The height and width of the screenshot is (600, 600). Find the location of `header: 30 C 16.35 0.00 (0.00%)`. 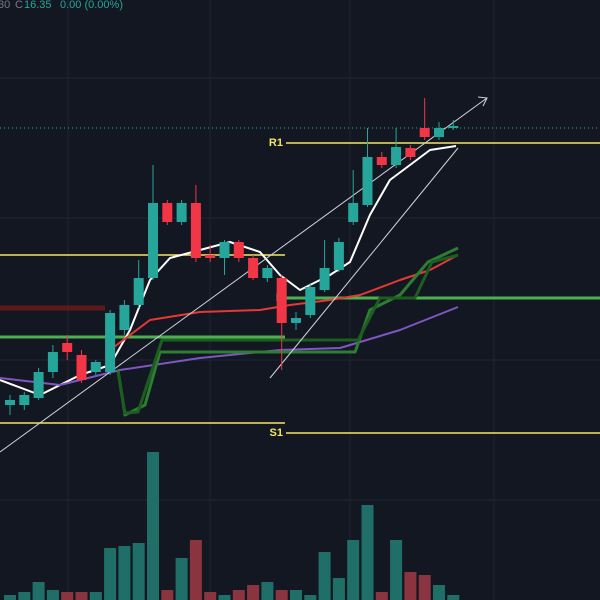

header: 30 C 16.35 0.00 (0.00%) is located at coordinates (61, 5).